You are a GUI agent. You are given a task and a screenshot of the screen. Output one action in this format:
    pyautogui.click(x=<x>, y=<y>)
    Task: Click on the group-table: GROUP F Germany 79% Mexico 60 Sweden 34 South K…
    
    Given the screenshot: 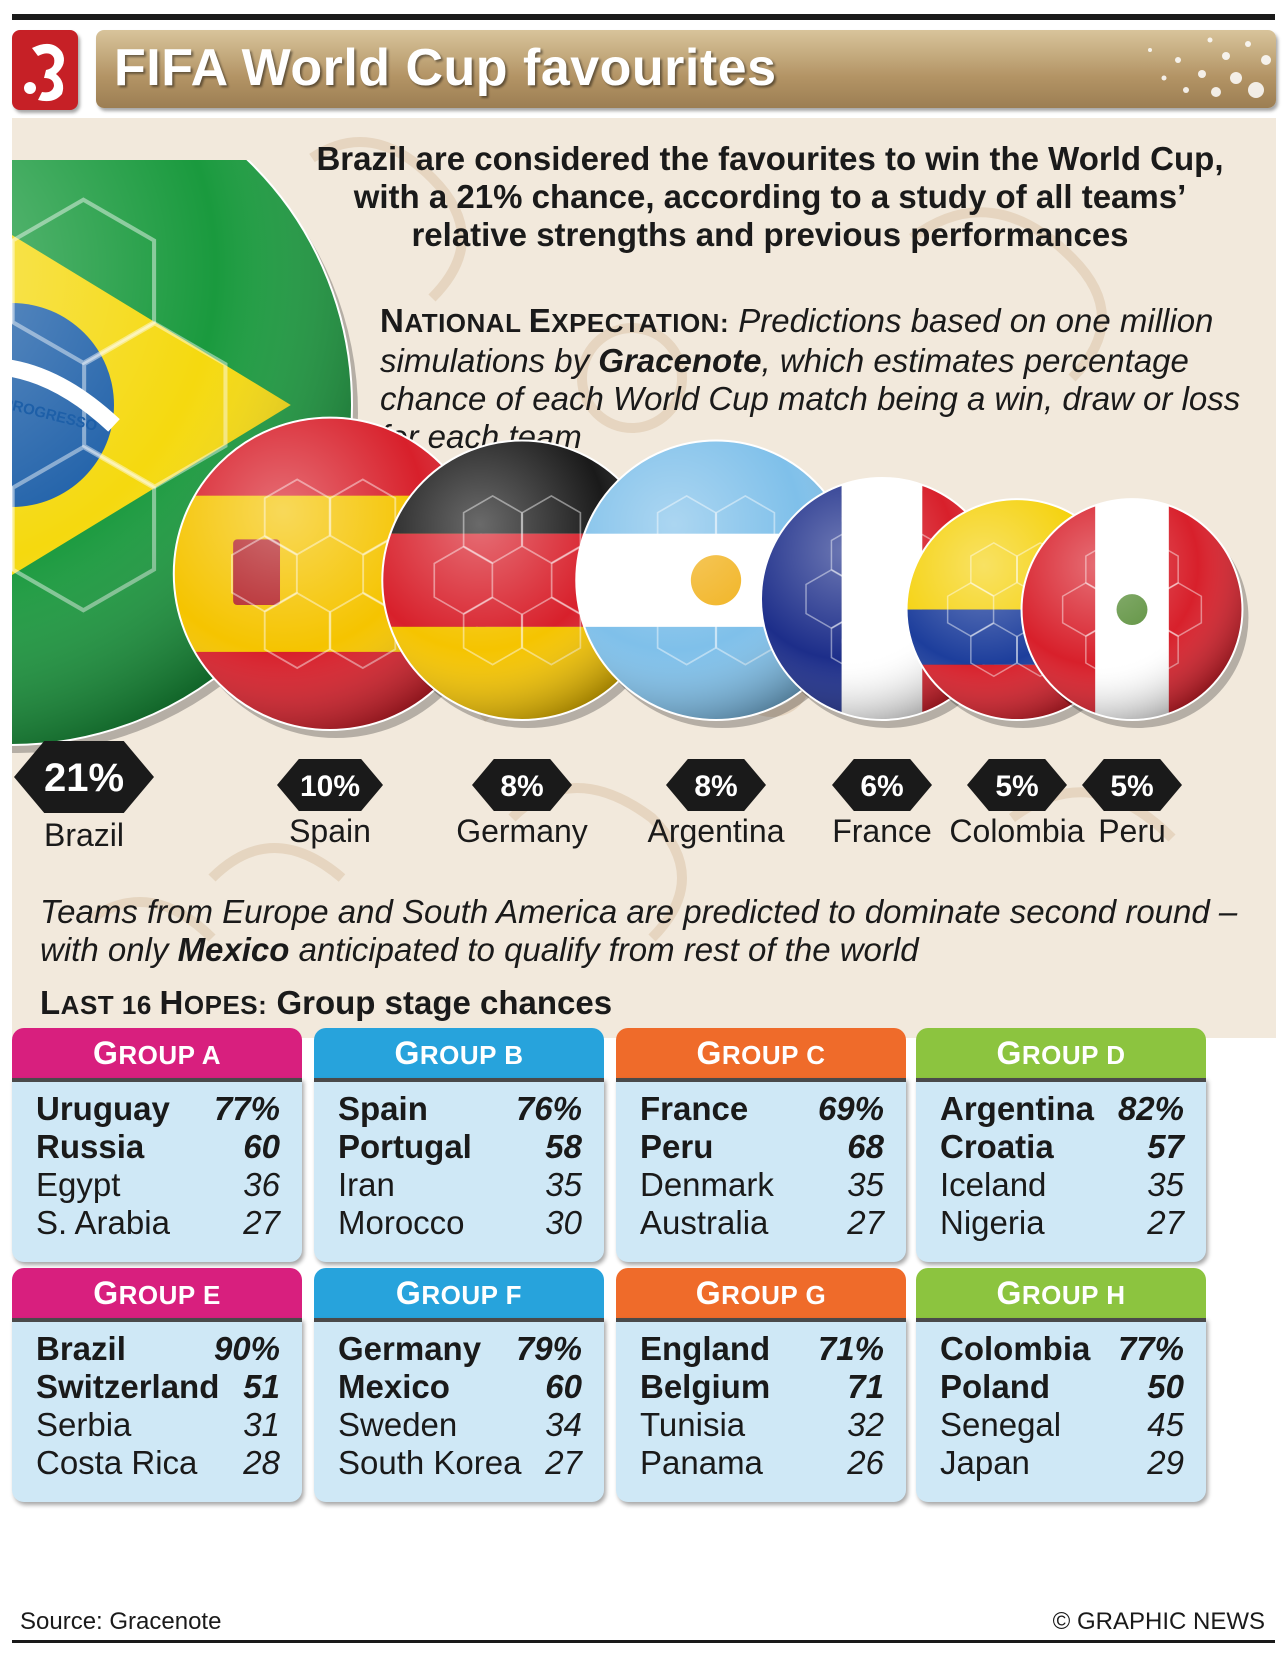 What is the action you would take?
    pyautogui.click(x=459, y=1385)
    